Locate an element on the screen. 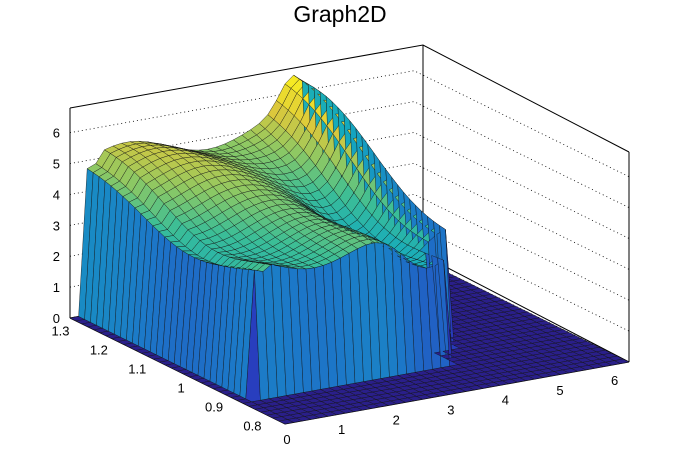 The width and height of the screenshot is (696, 472). y-tick-label: 0.9 is located at coordinates (214, 406).